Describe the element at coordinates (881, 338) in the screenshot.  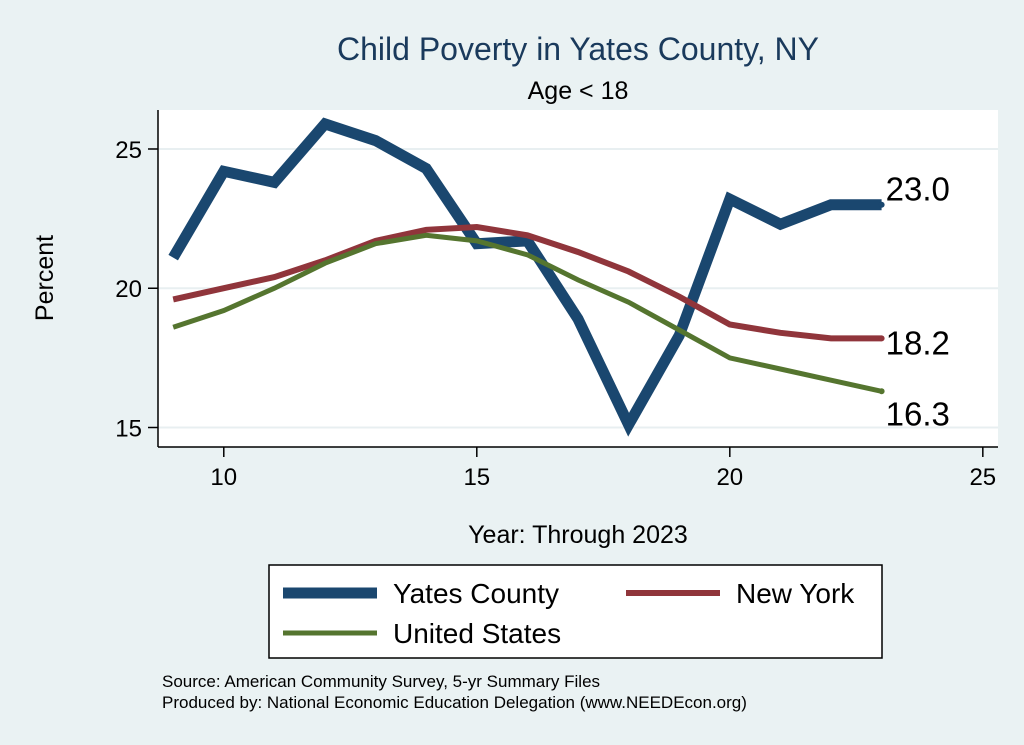
I see `end-point-new-york` at that location.